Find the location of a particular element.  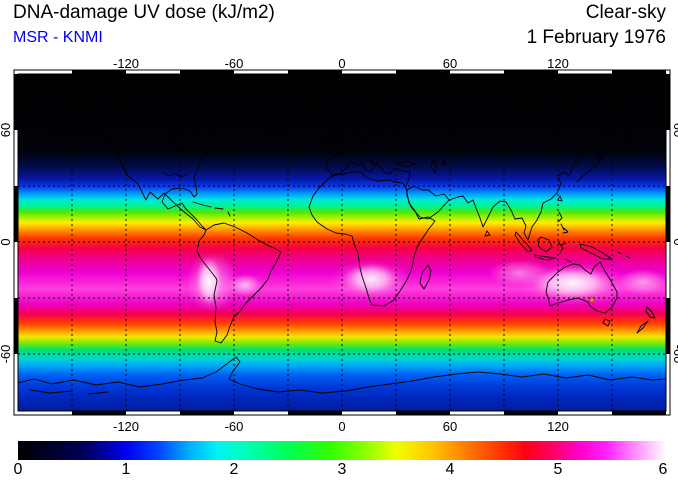

scenario-label: Clear-sky is located at coordinates (625, 12).